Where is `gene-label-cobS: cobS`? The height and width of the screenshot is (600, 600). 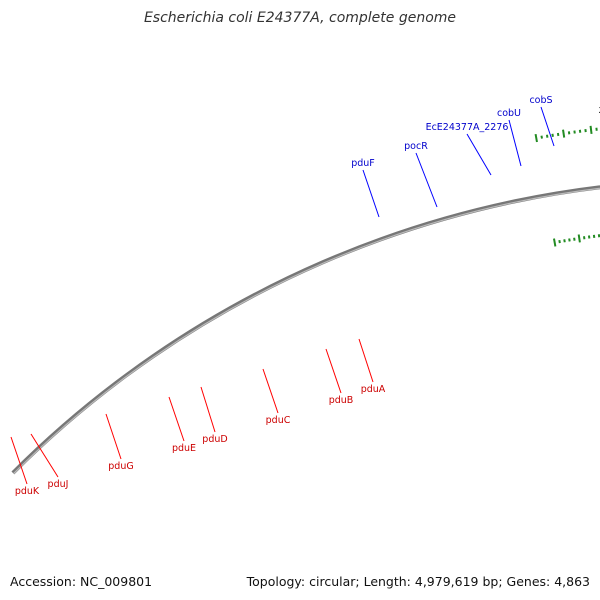 gene-label-cobS: cobS is located at coordinates (540, 100).